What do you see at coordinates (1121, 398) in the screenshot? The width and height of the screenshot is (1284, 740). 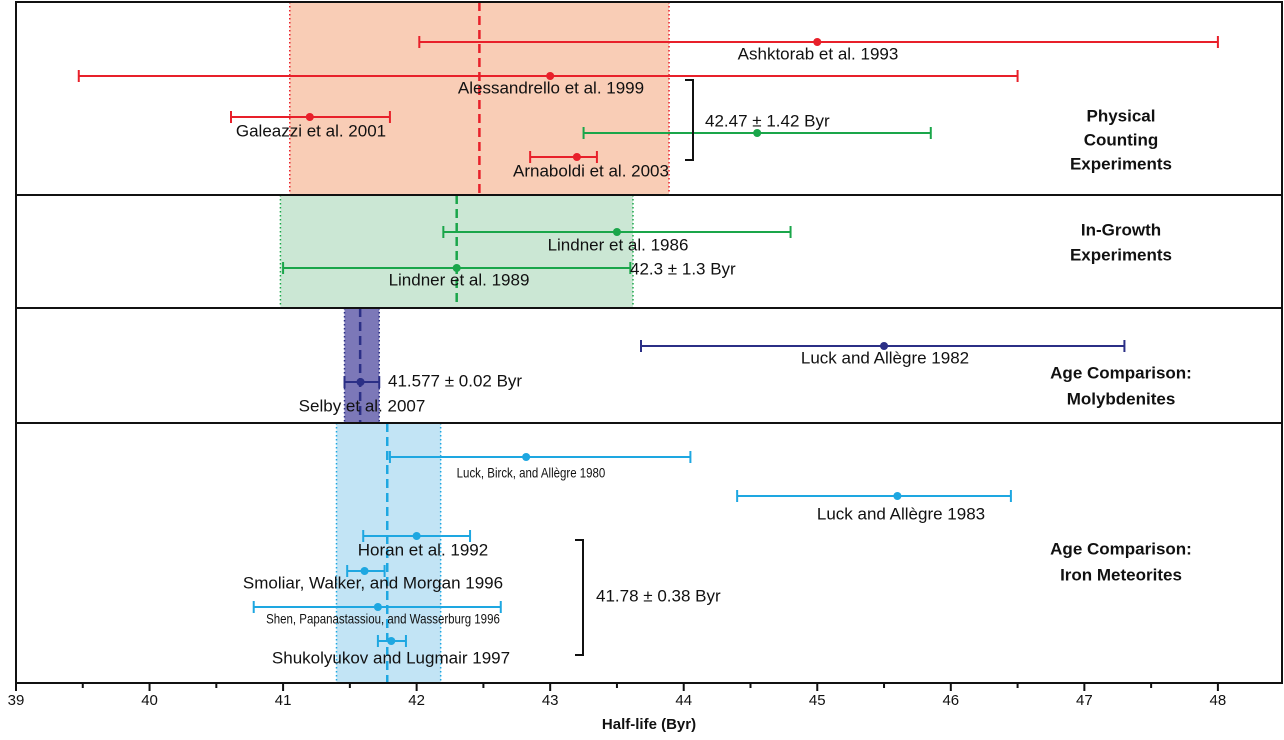 I see `panel-title: Molybdenites` at bounding box center [1121, 398].